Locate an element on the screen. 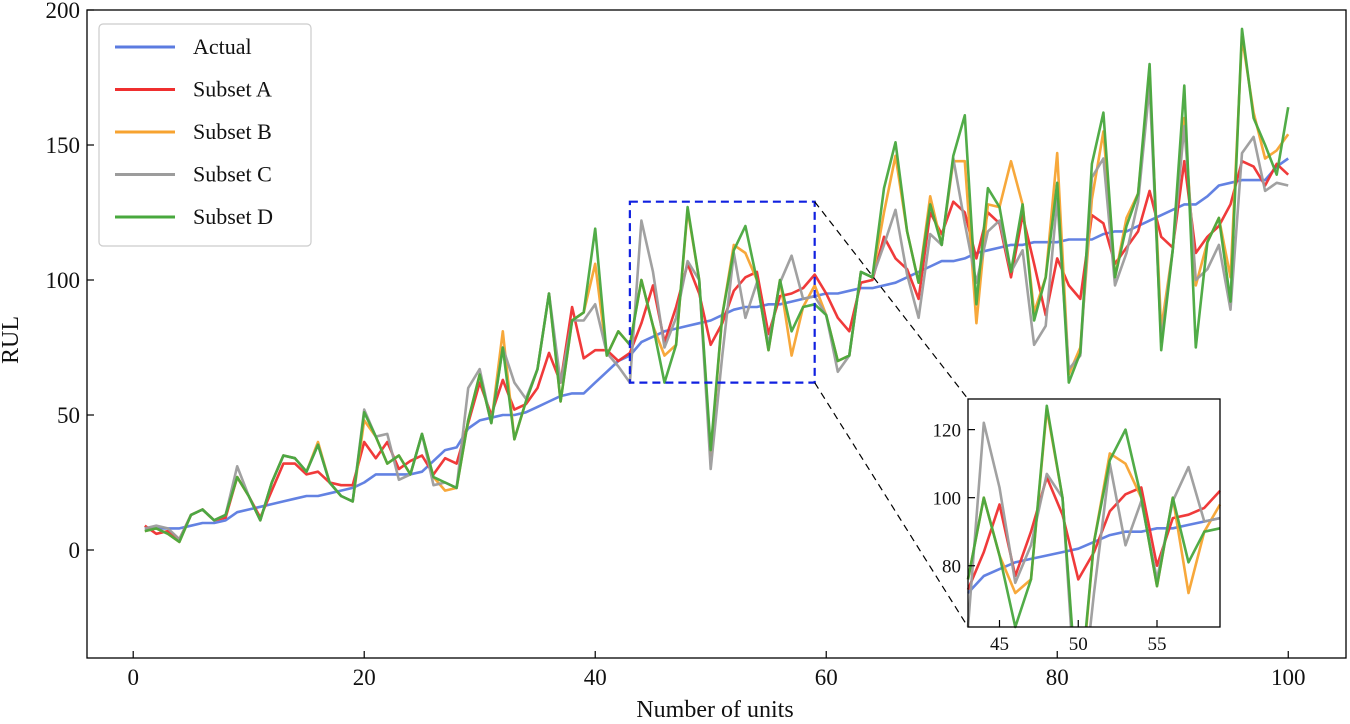 This screenshot has height=724, width=1350. zoom-connector-top is located at coordinates (891, 300).